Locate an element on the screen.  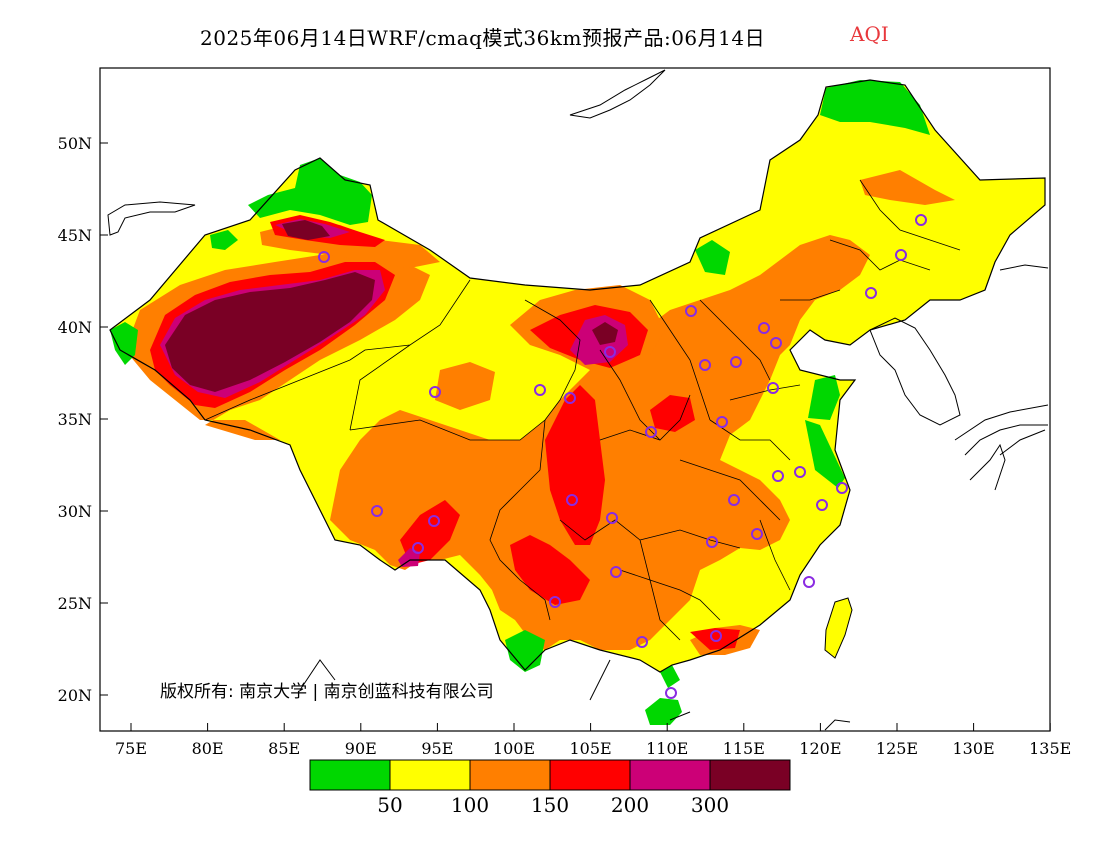
lon-tick-label: 85E is located at coordinates (284, 748).